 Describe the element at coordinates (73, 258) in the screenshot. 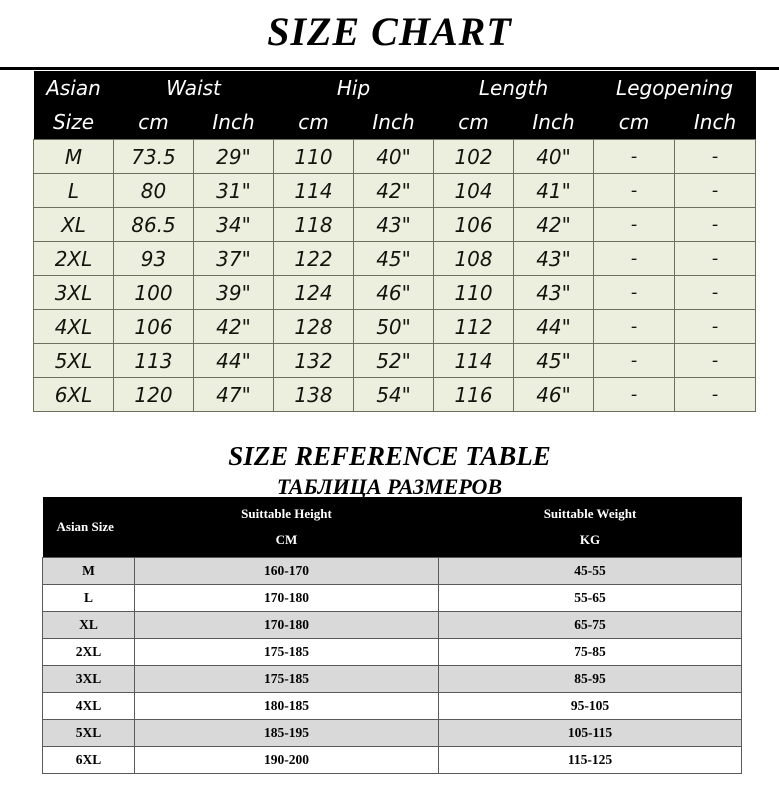

I see `cell-size: 2XL` at that location.